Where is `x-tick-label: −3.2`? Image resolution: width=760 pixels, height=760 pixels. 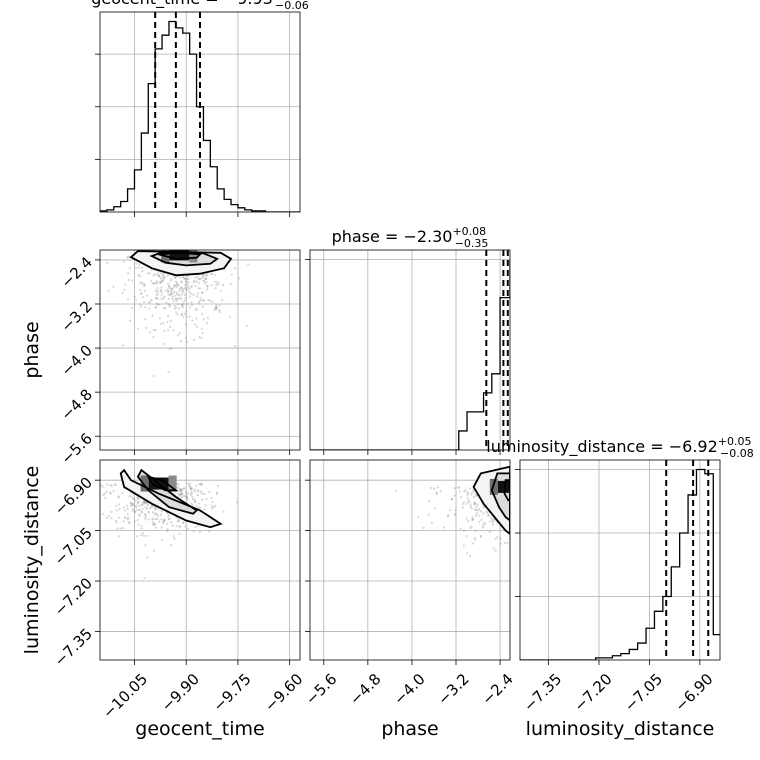
x-tick-label: −3.2 is located at coordinates (453, 689).